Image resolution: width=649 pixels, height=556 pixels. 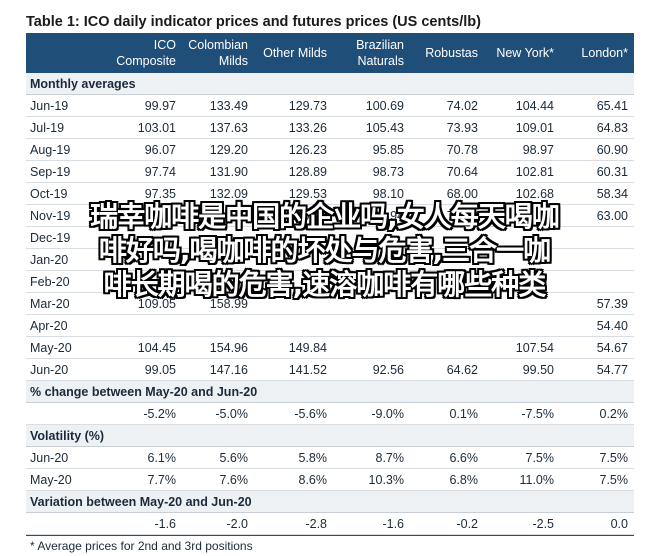 I want to click on table-cell: 107.54, so click(x=534, y=348).